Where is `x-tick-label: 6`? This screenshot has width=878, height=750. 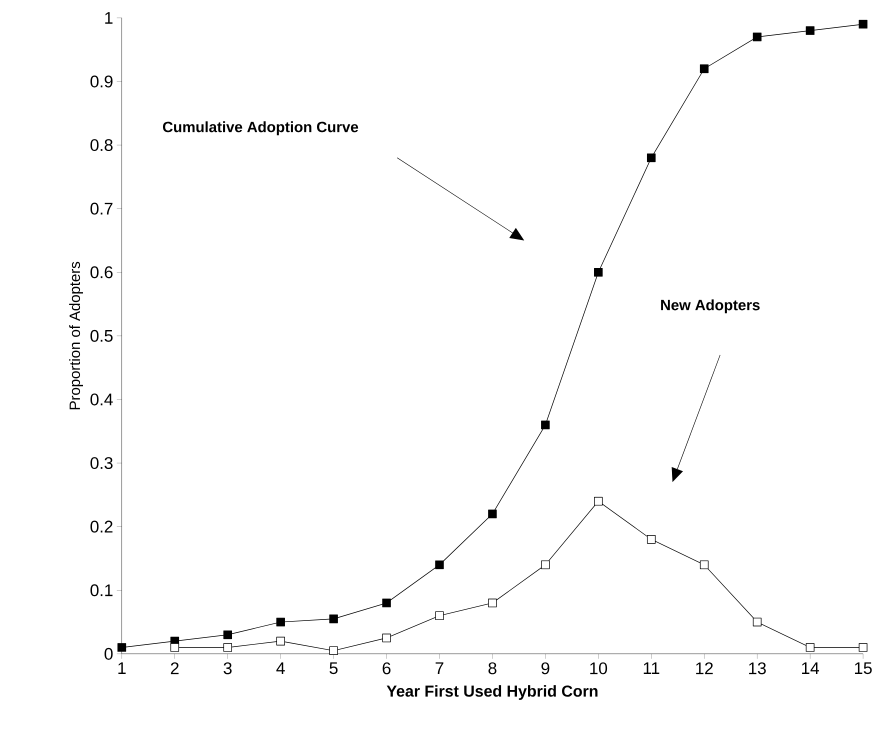 x-tick-label: 6 is located at coordinates (386, 668).